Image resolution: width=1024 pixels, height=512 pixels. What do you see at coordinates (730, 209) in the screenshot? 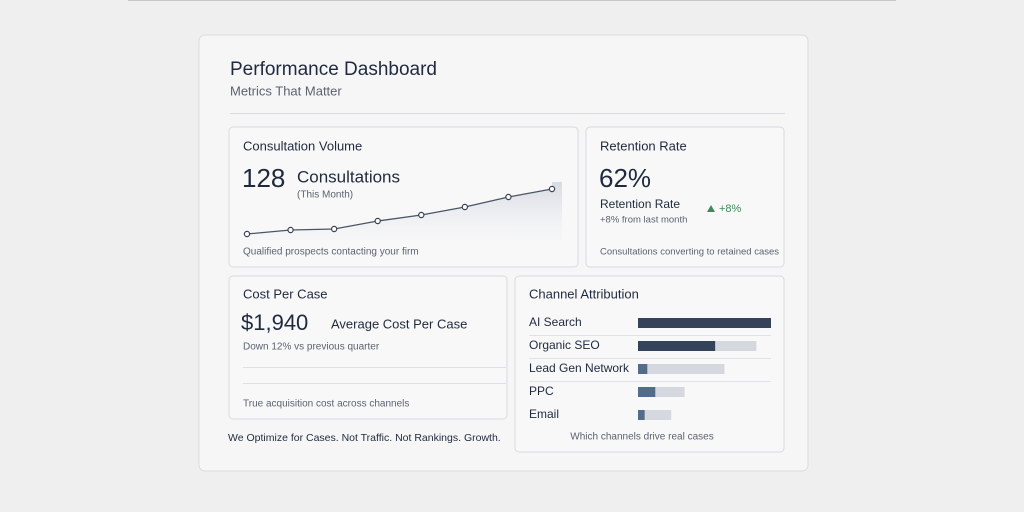
I see `change: +8%` at bounding box center [730, 209].